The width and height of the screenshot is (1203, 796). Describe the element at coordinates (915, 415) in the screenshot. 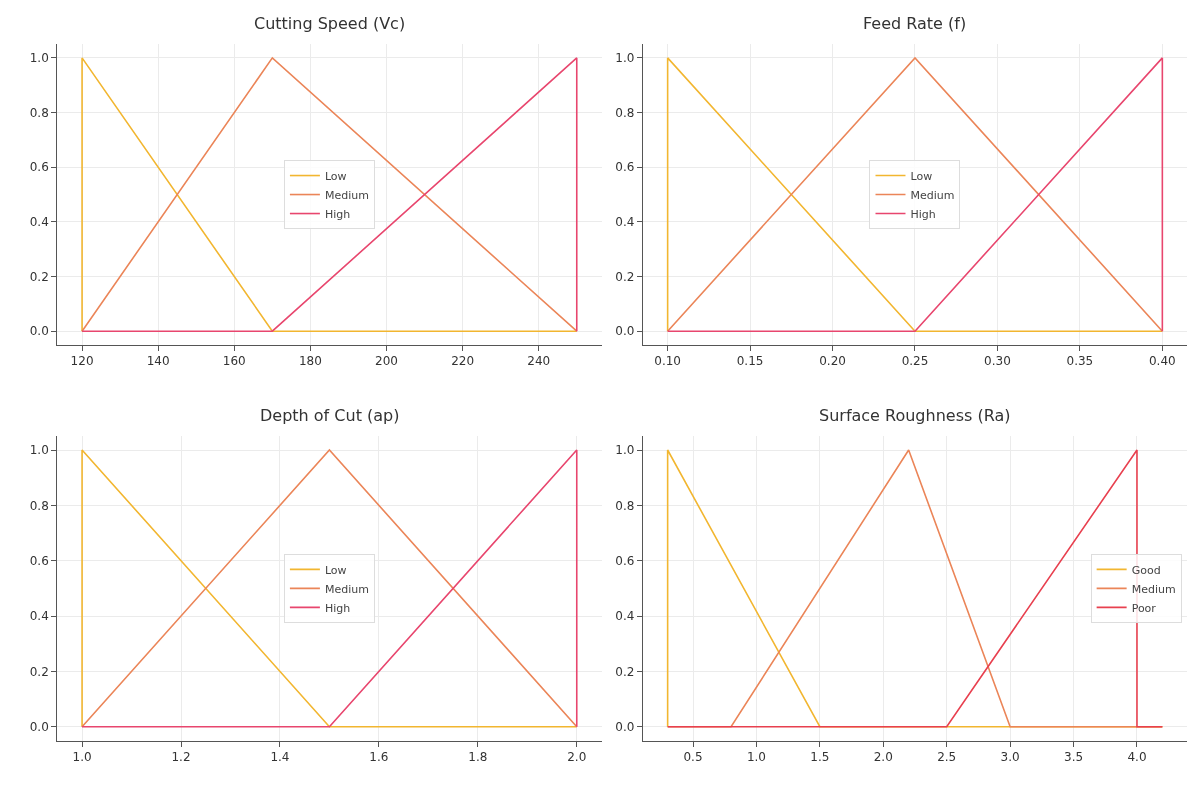

I see `chart-title: Surface Roughness (Ra)` at that location.